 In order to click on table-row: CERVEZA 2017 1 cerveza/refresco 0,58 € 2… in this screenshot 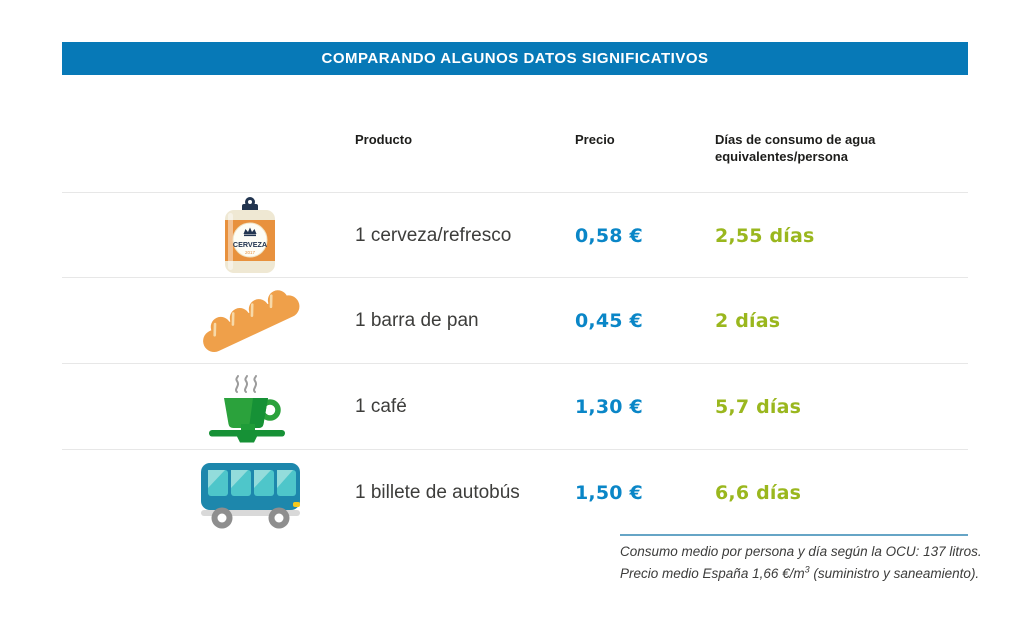, I will do `click(515, 235)`.